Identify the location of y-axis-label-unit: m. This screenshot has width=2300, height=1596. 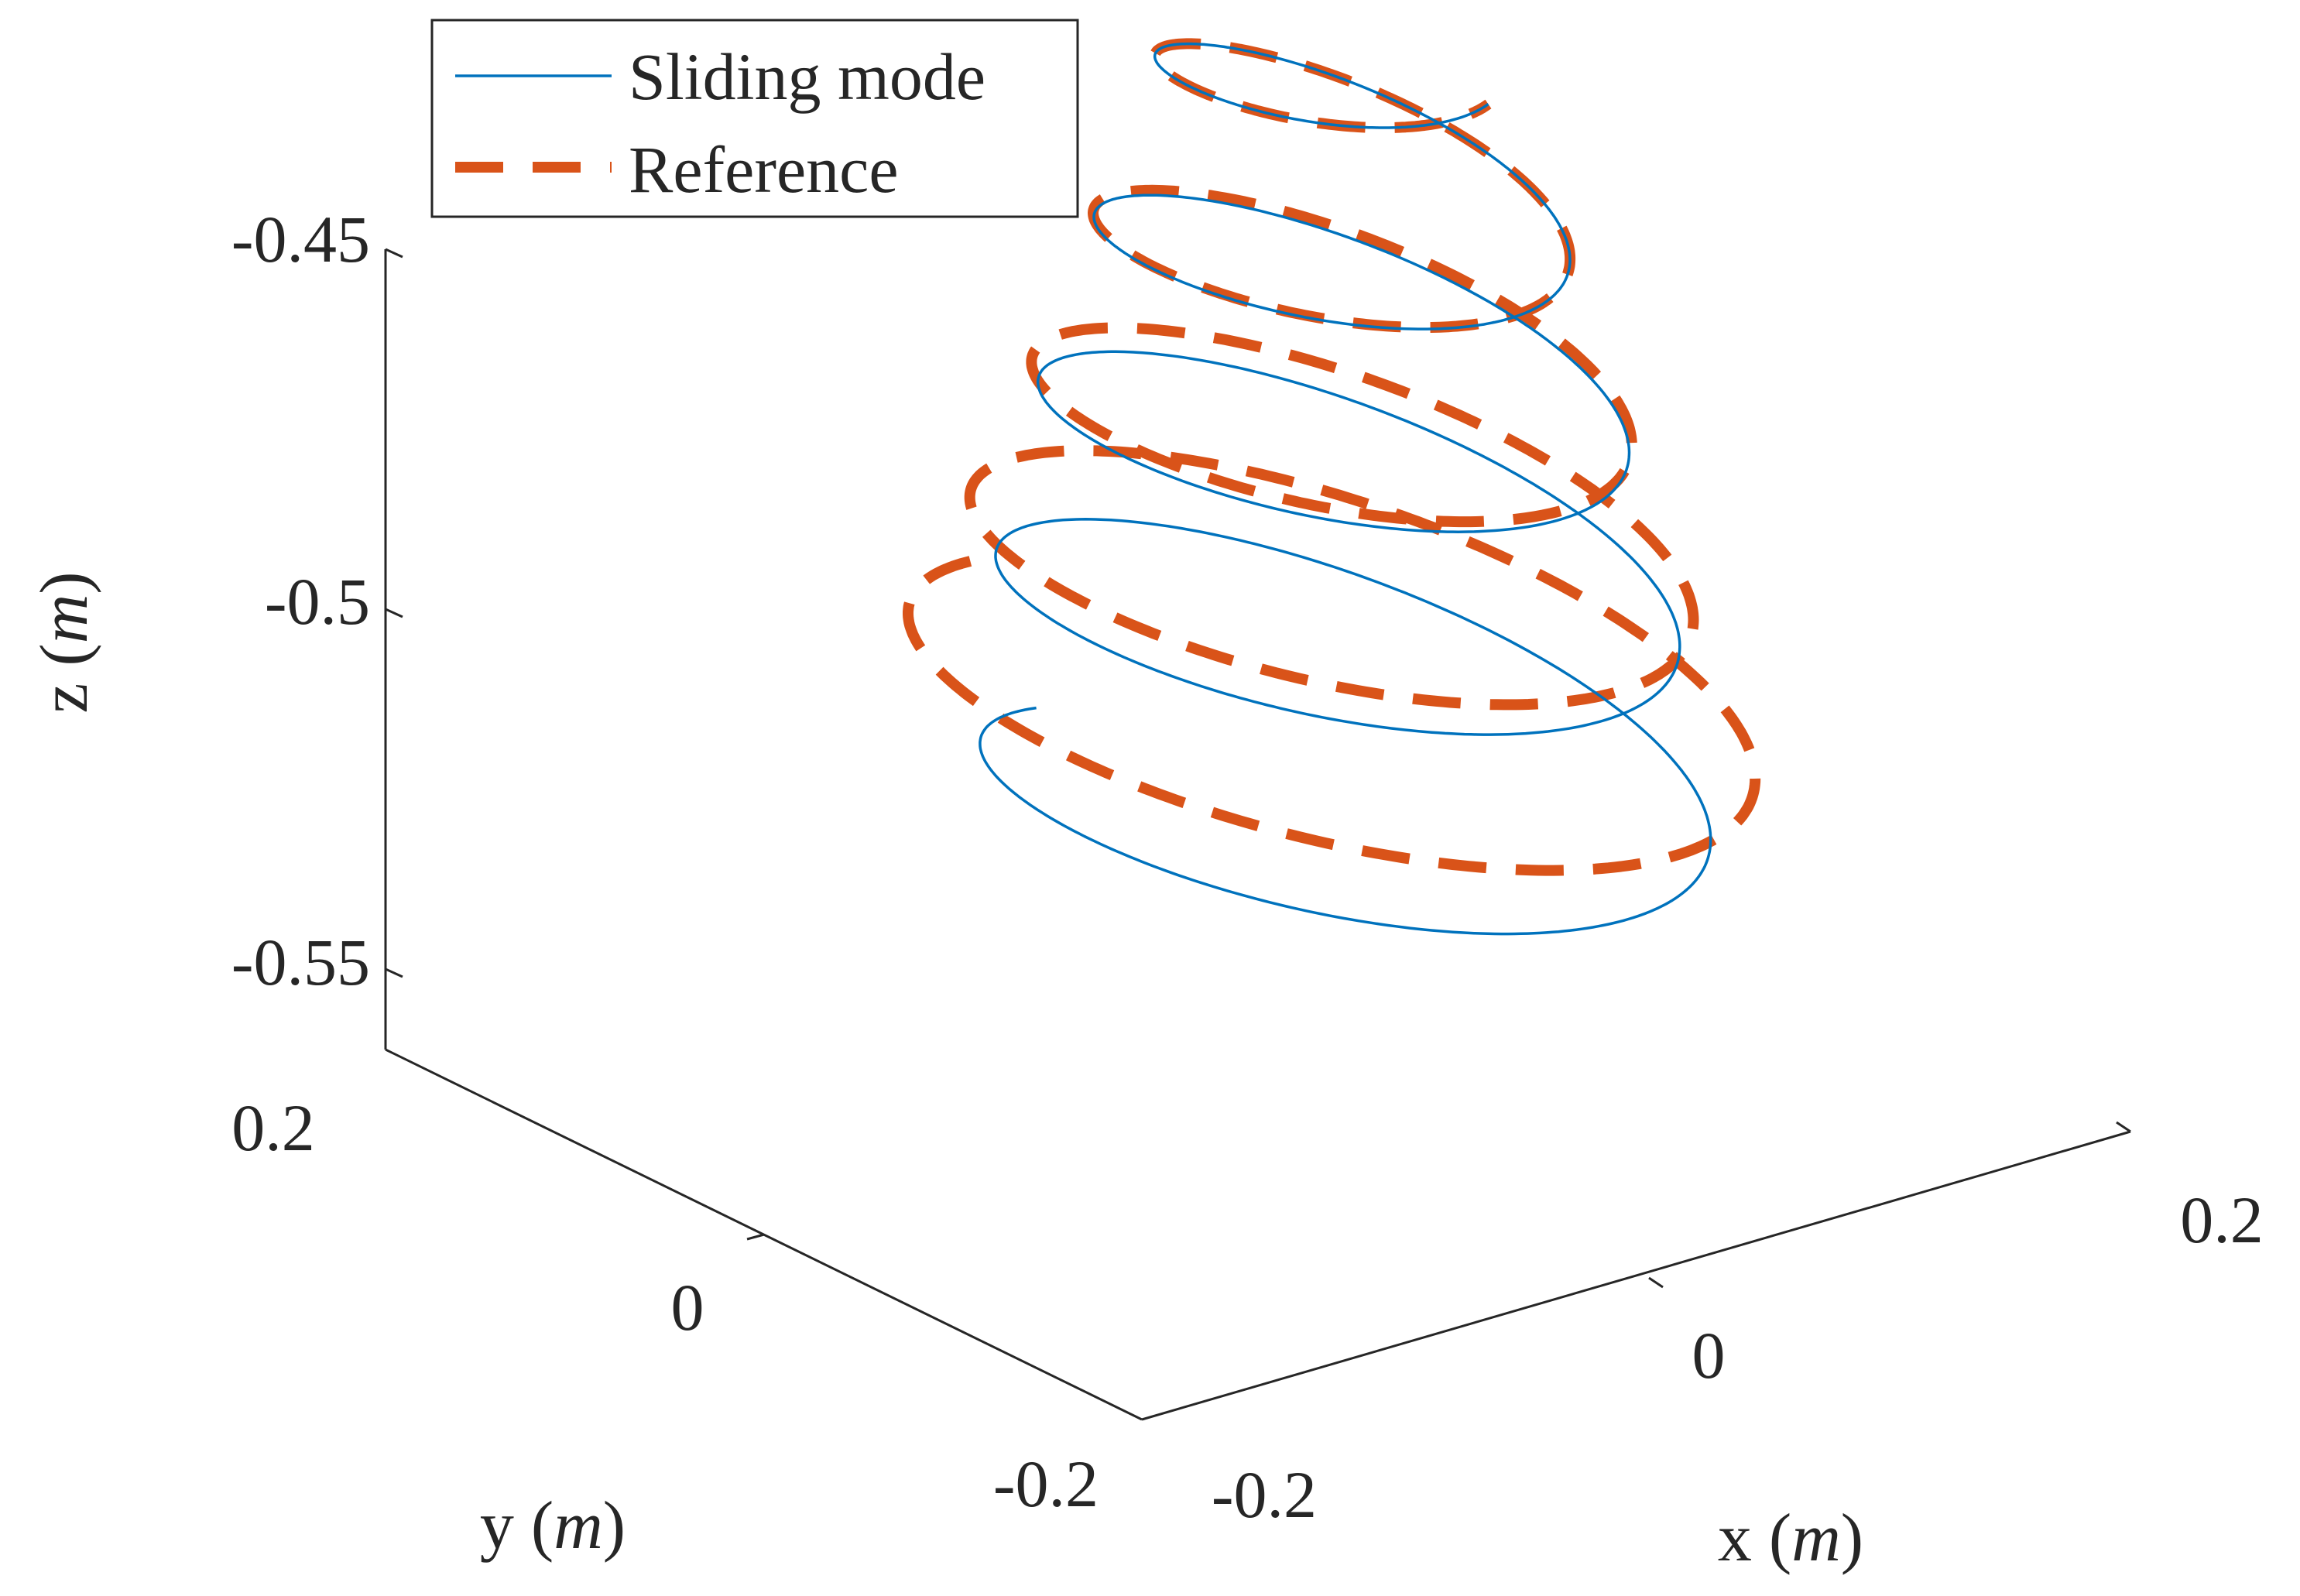
(578, 1525).